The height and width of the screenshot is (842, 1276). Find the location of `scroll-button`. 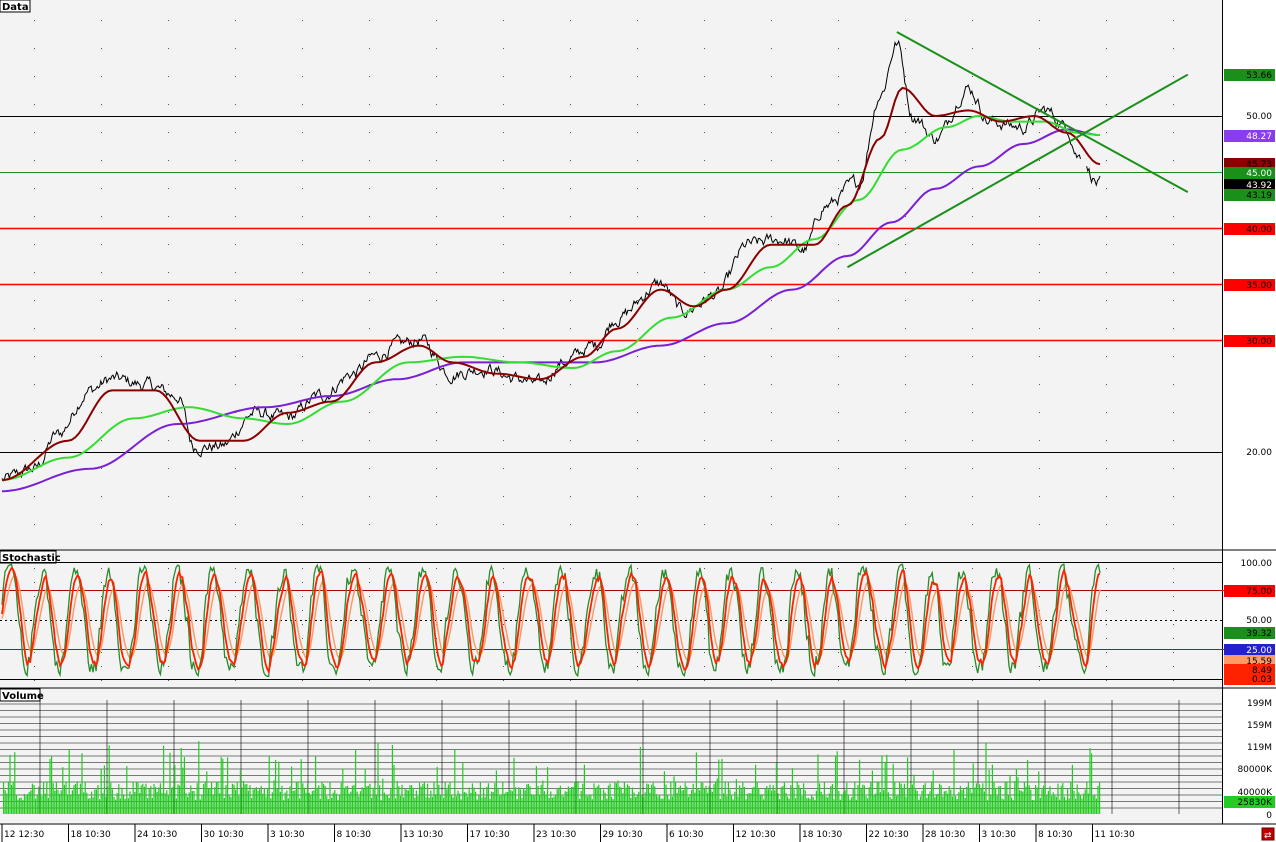

scroll-button is located at coordinates (1268, 834).